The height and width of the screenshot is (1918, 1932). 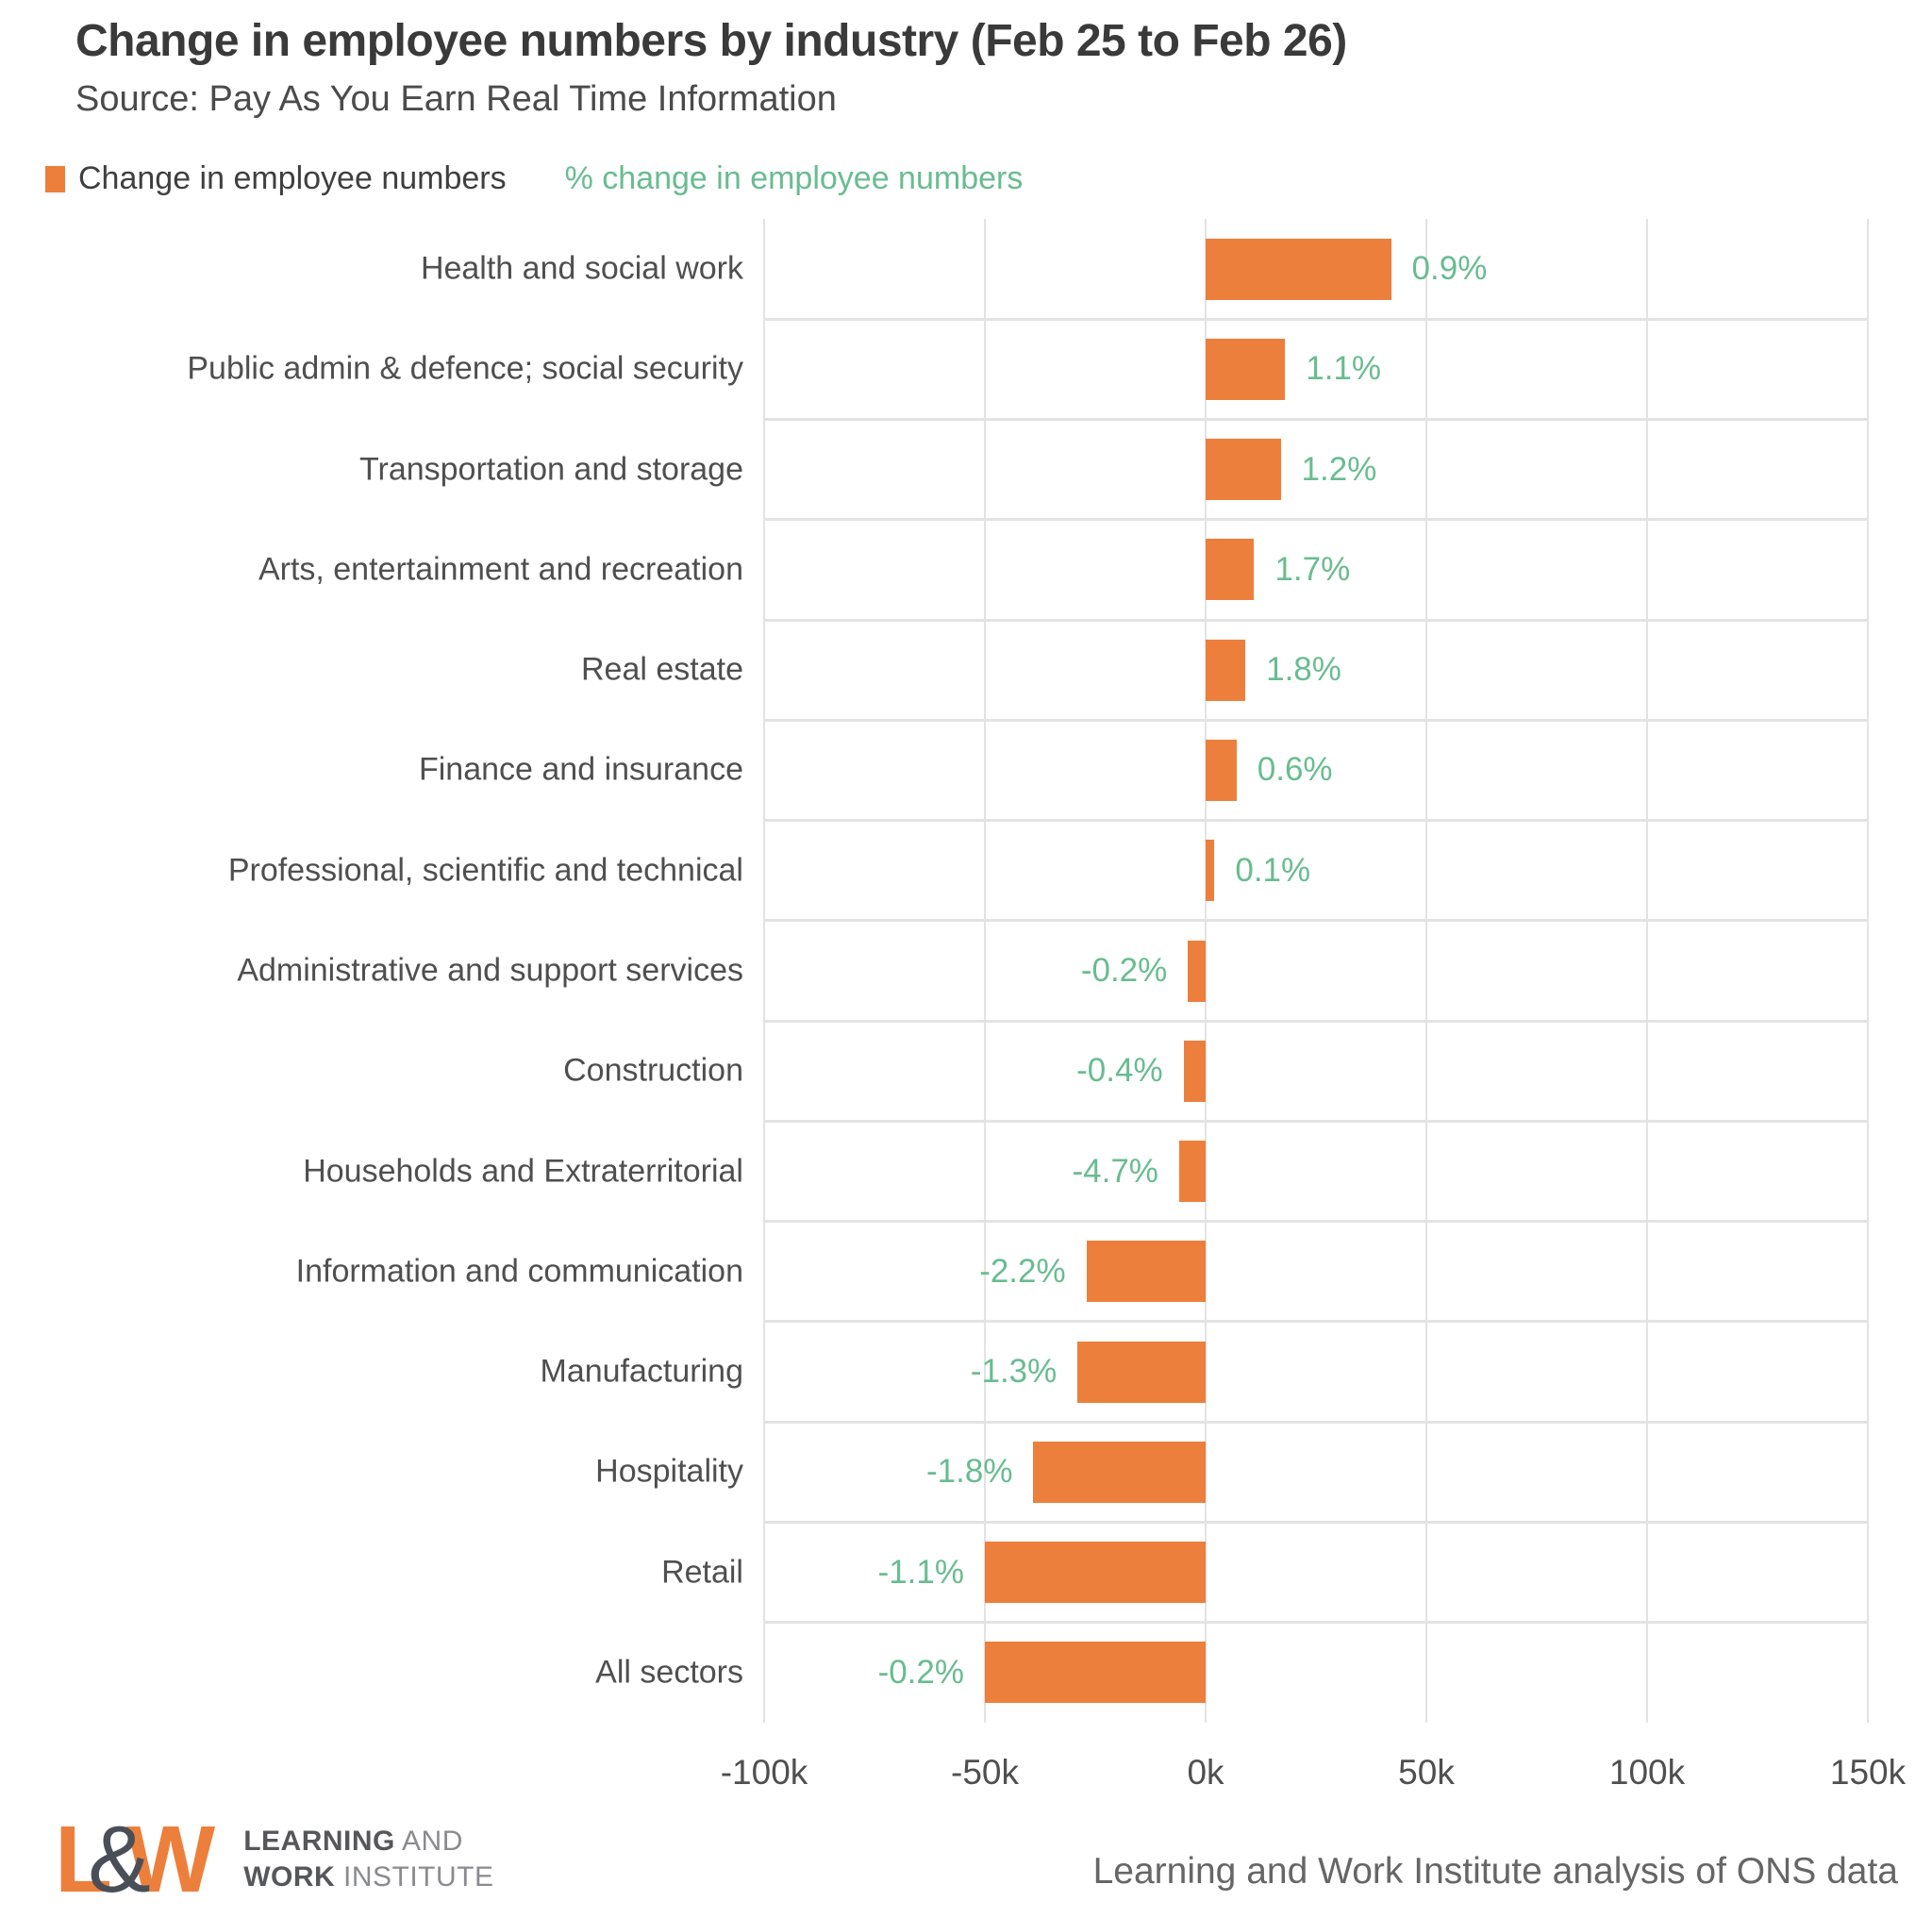 I want to click on lw-logo: L & W LEARNING AND WORK INSTITUTE, so click(x=274, y=1859).